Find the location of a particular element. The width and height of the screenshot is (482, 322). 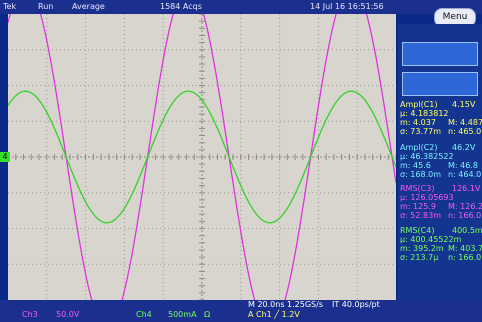

measurement-sigma: σ: 168.0m is located at coordinates (421, 174).